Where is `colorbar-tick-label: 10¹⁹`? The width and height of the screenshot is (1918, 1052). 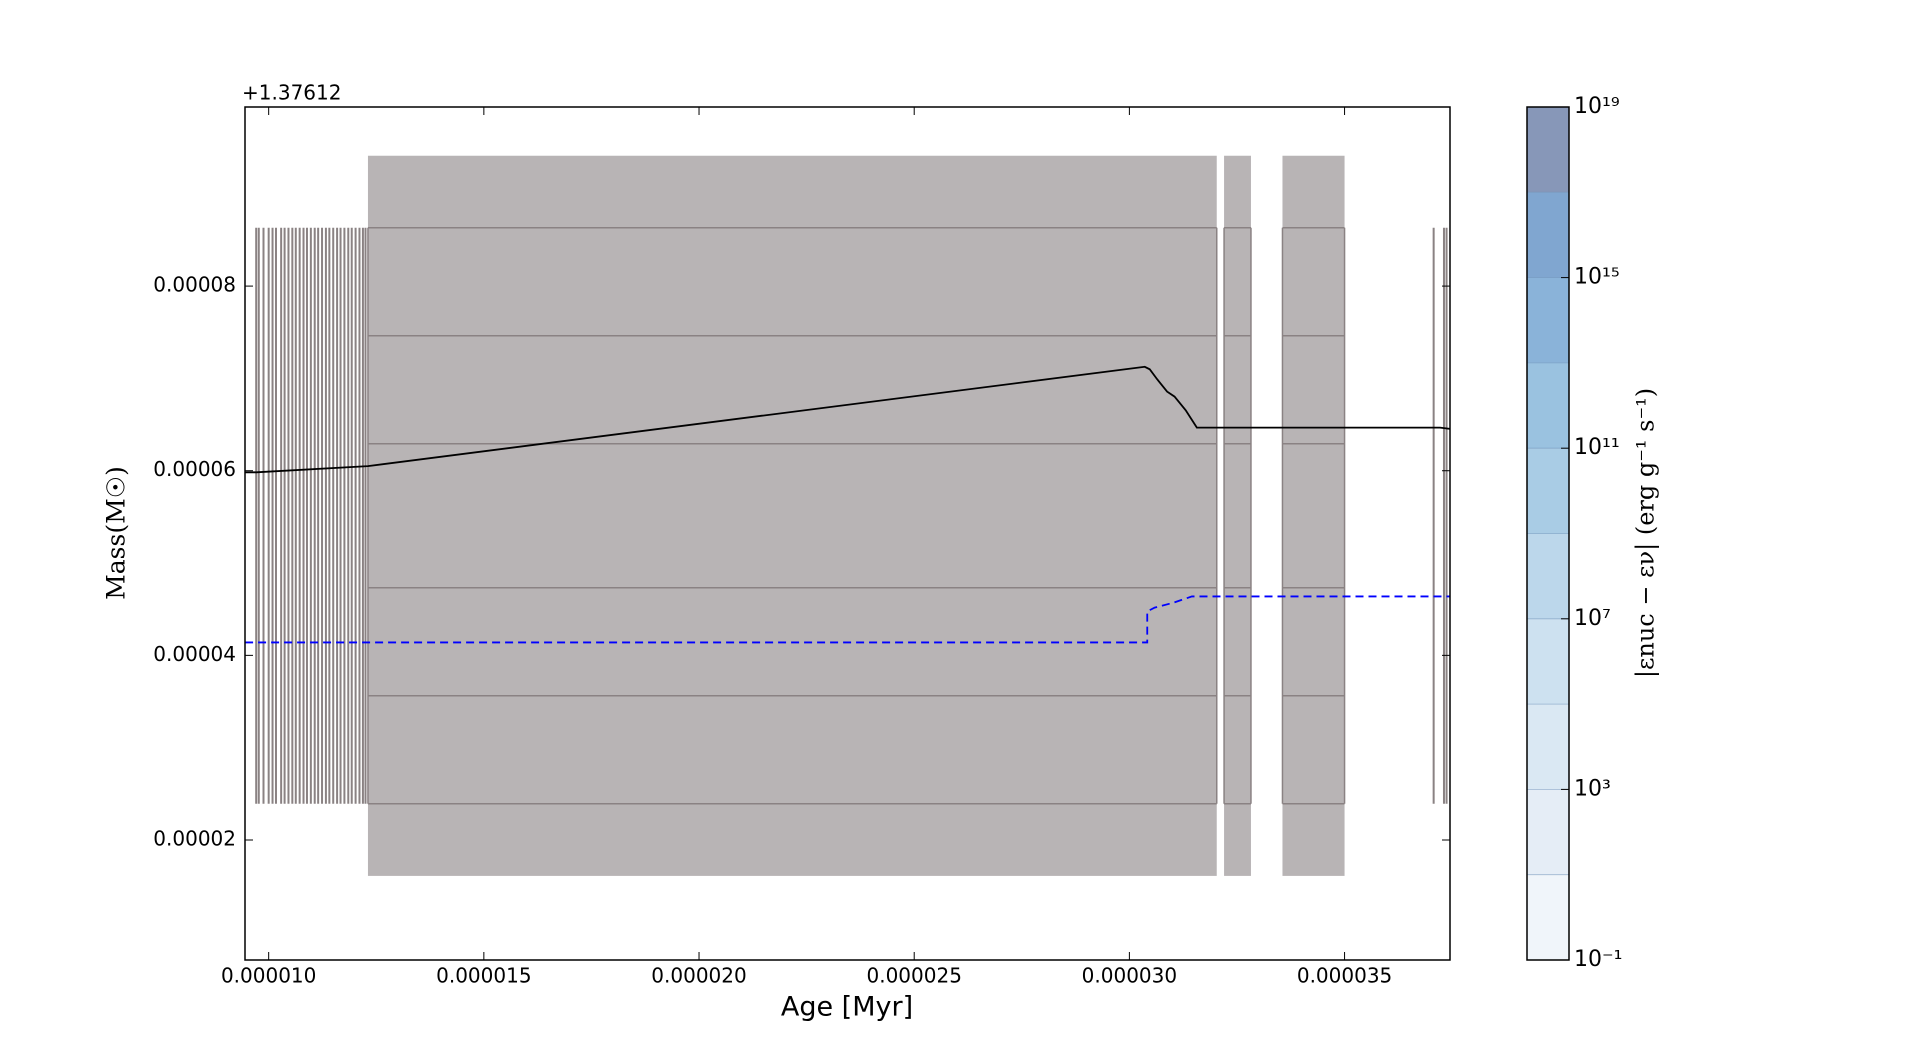 colorbar-tick-label: 10¹⁹ is located at coordinates (1597, 106).